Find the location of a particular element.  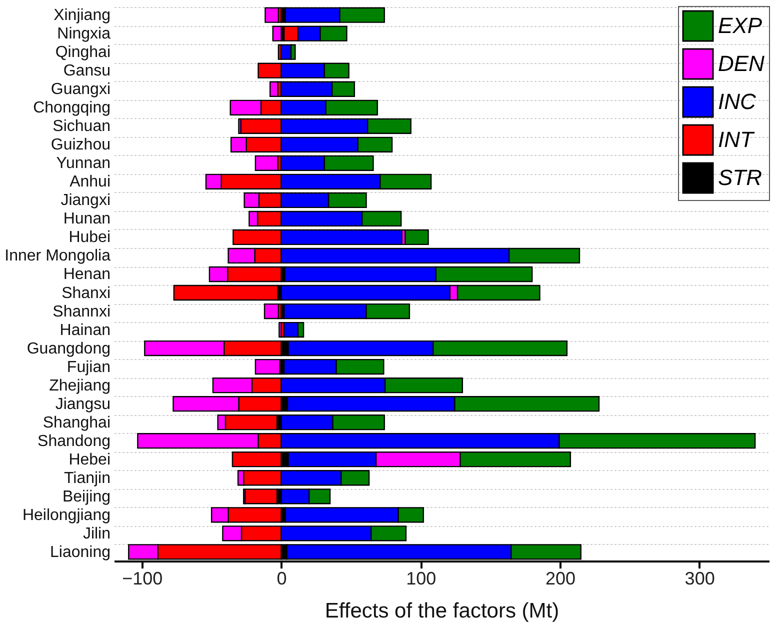

x-tick-label: 200 is located at coordinates (560, 578).